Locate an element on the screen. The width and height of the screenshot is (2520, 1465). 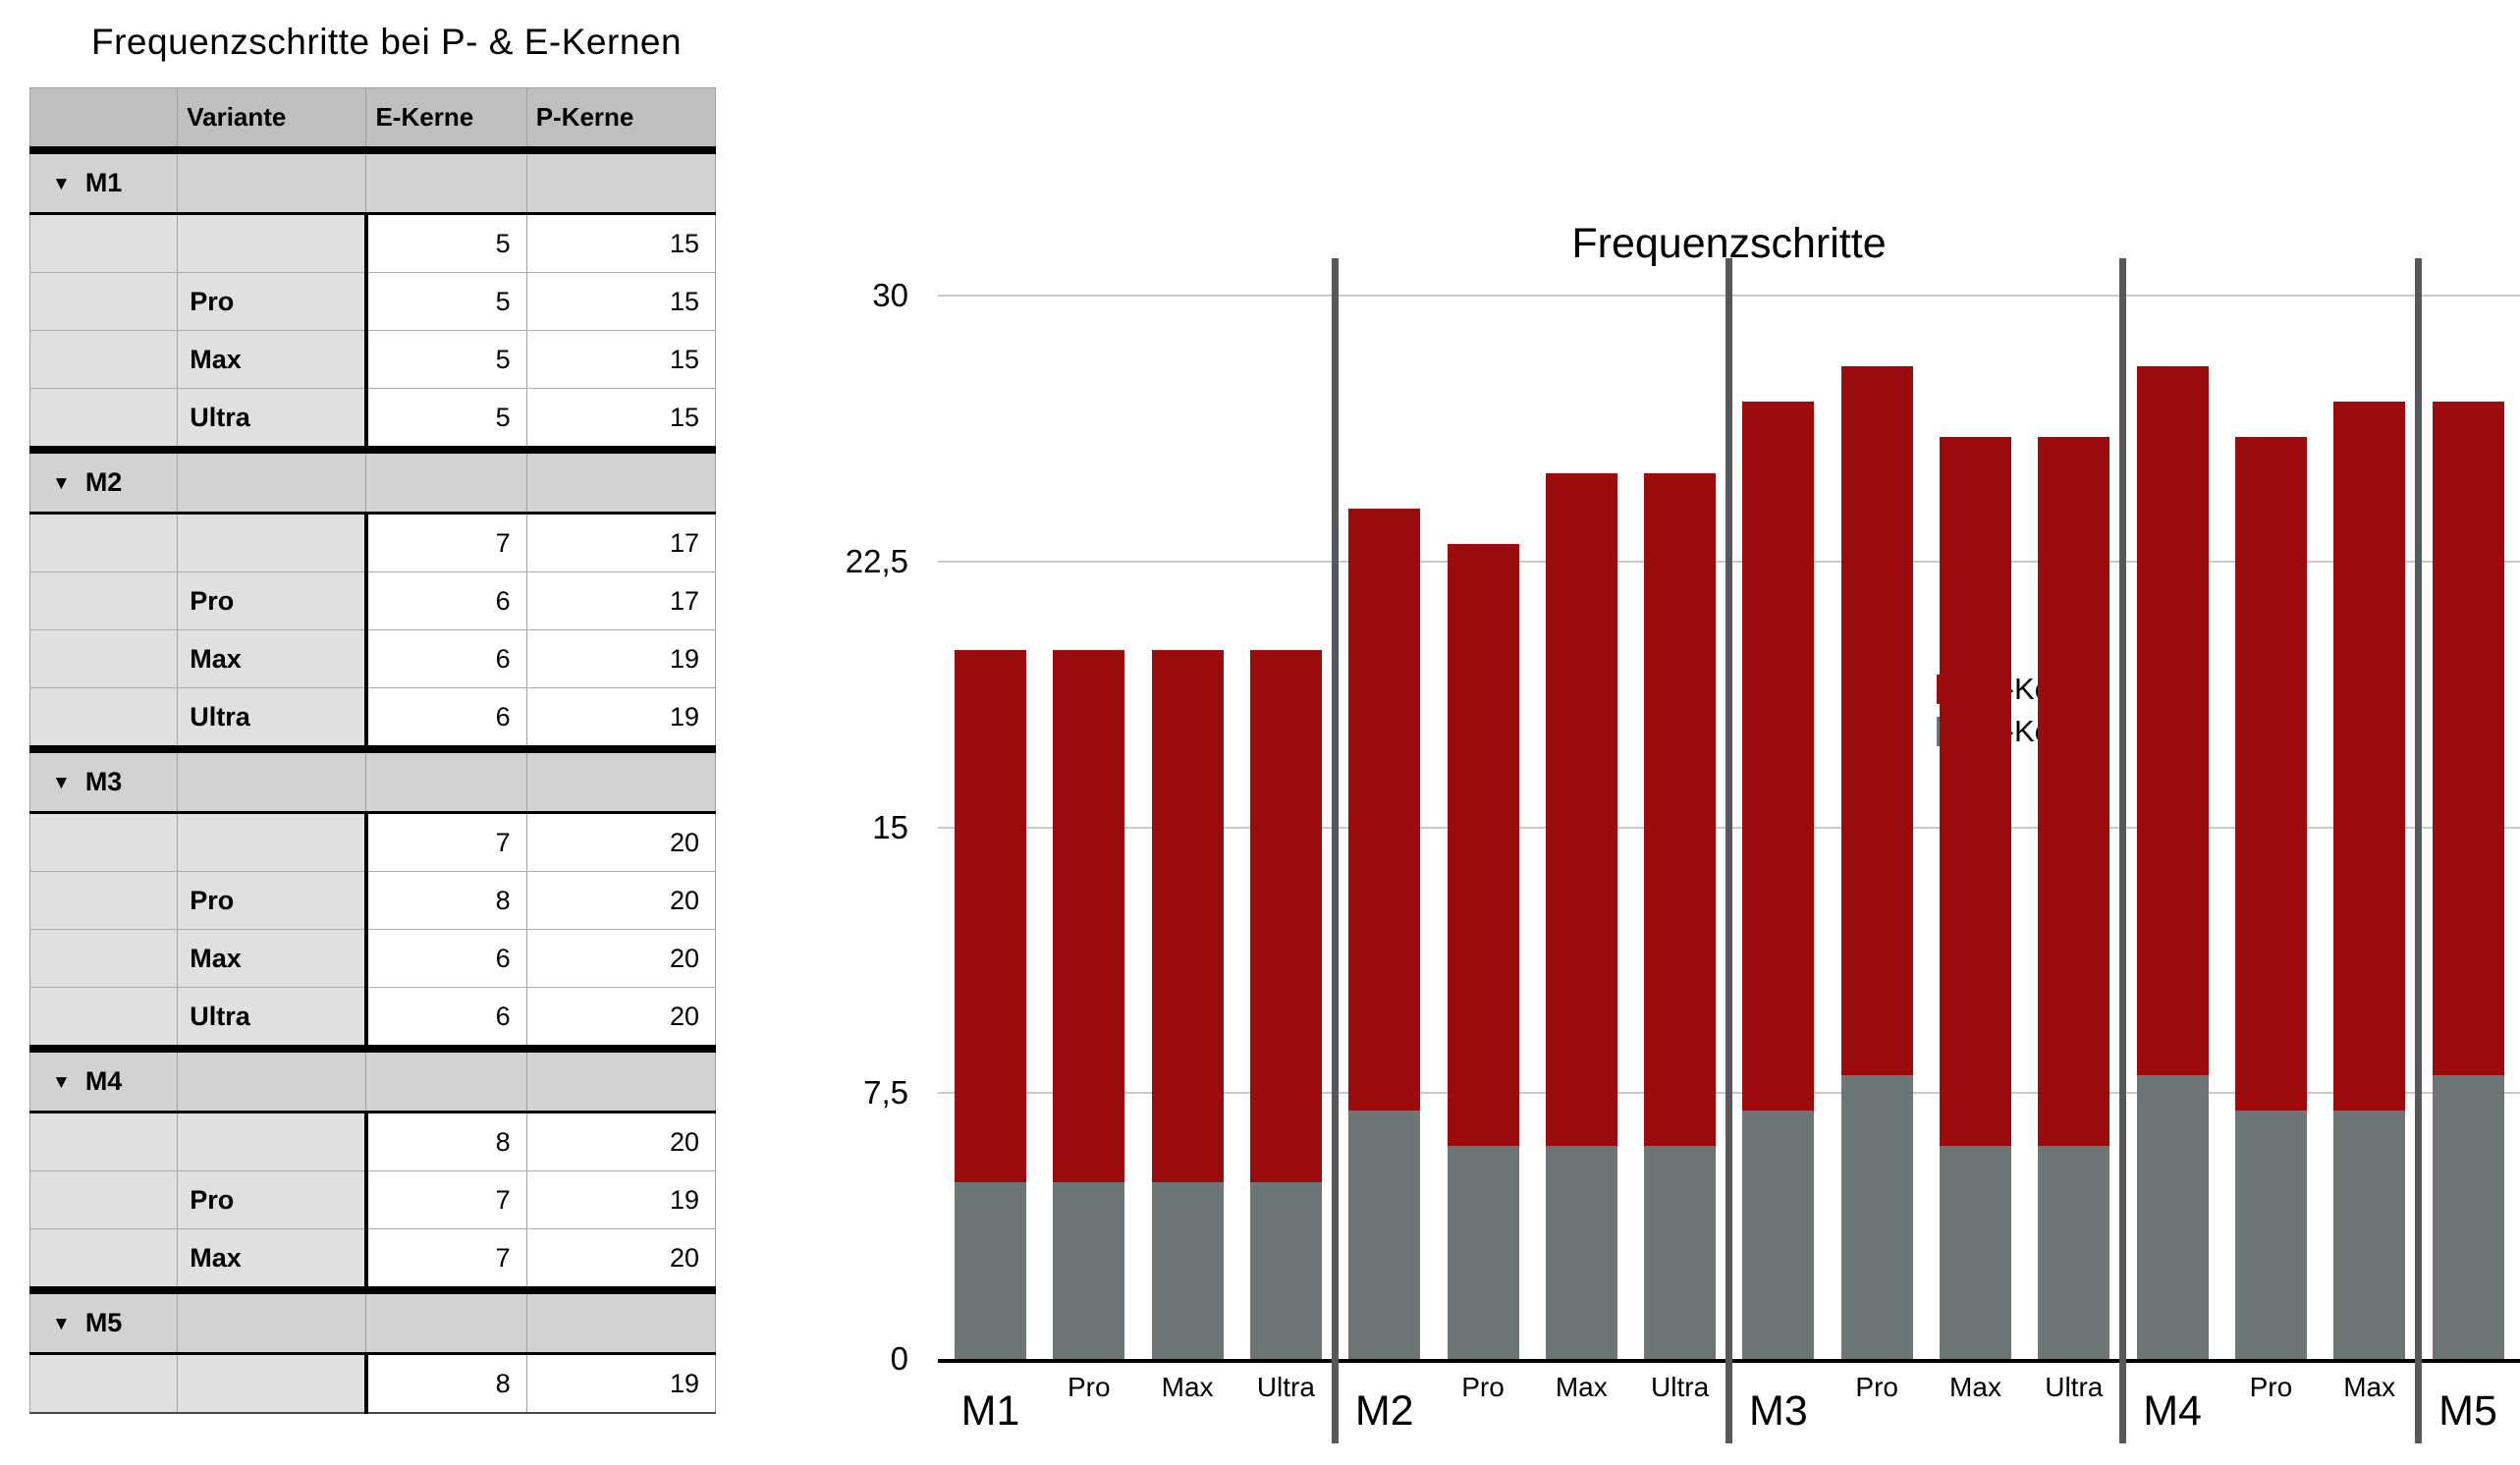
x-axis-variant-label: Pro is located at coordinates (1483, 1387).